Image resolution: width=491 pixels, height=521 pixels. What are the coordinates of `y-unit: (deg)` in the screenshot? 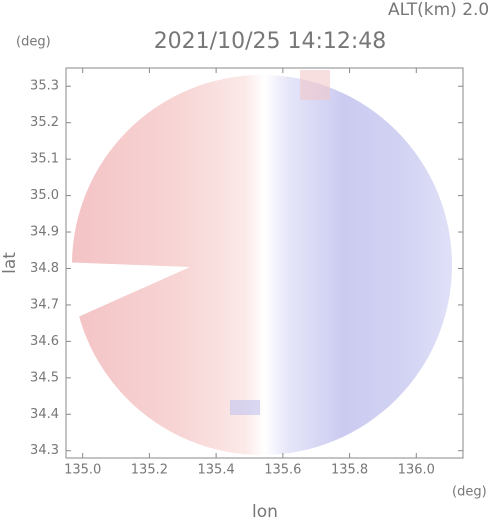 It's located at (33, 42).